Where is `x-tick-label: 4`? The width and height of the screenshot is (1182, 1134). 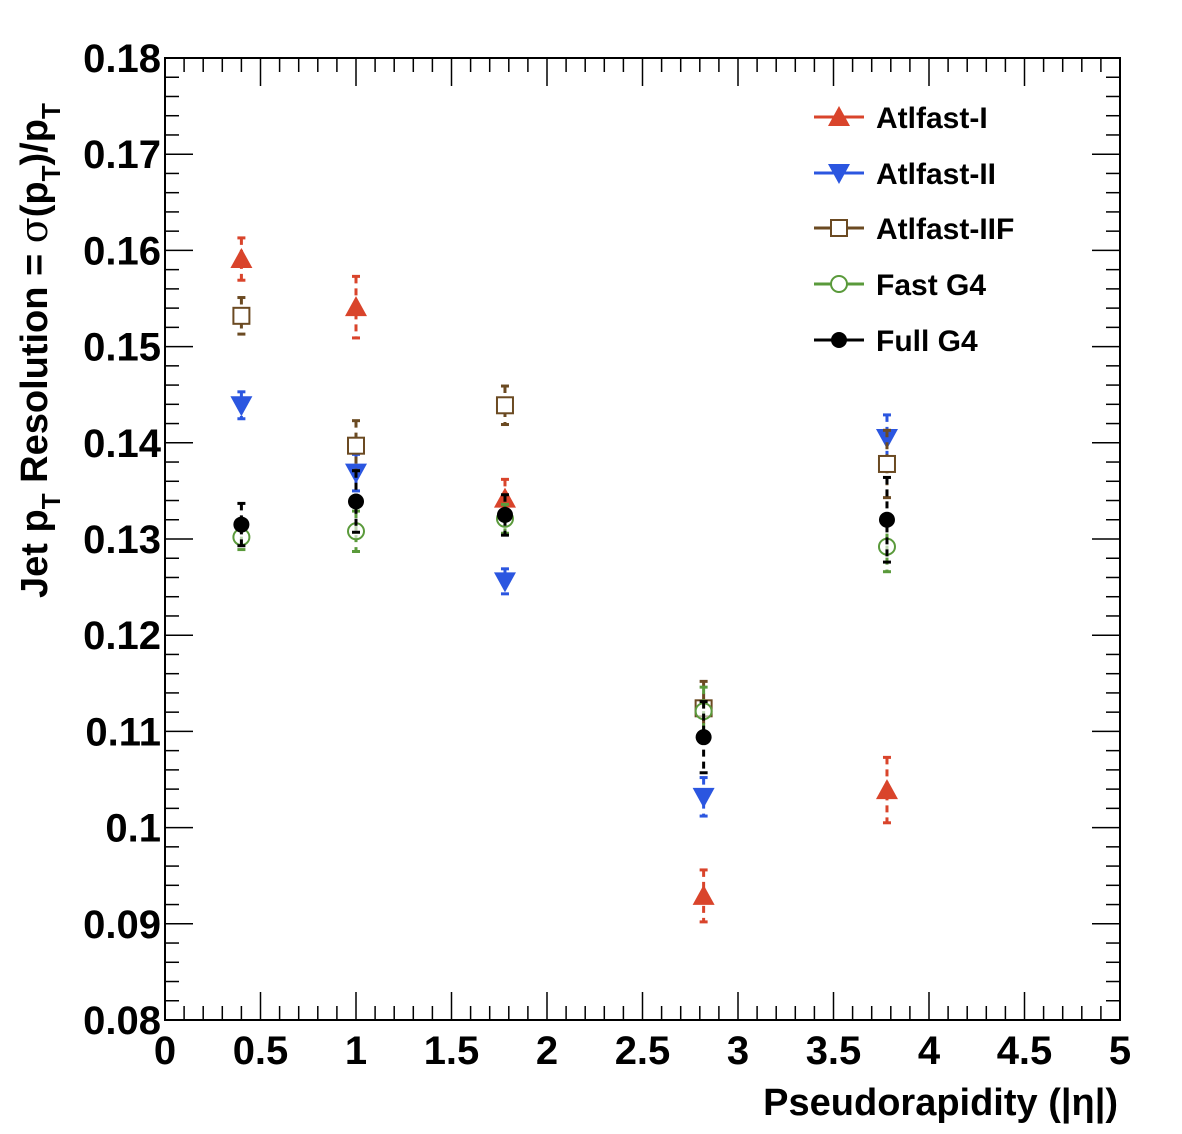 x-tick-label: 4 is located at coordinates (929, 1051).